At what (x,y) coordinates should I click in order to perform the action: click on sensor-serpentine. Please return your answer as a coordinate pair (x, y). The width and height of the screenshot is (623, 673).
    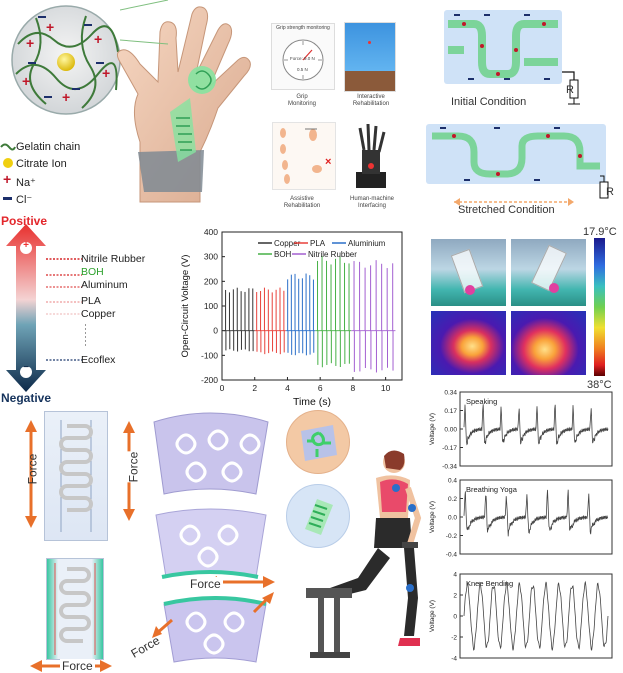
    Looking at the image, I should click on (76, 476).